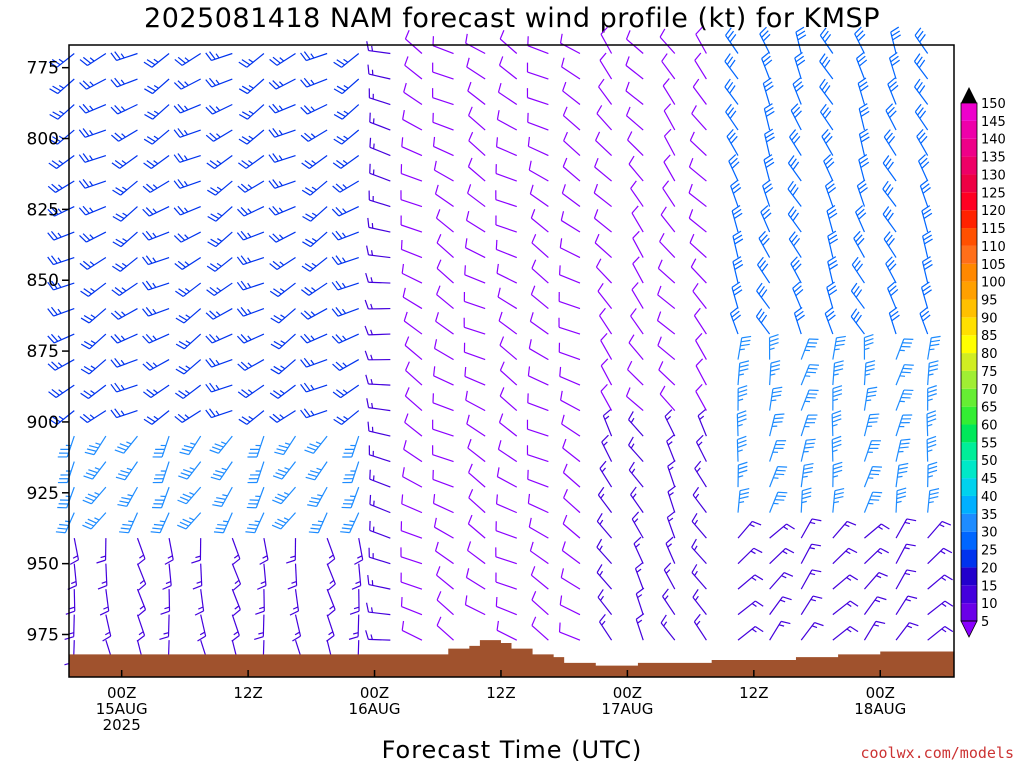 The width and height of the screenshot is (1024, 768). What do you see at coordinates (989, 533) in the screenshot?
I see `colorbar-label: 30` at bounding box center [989, 533].